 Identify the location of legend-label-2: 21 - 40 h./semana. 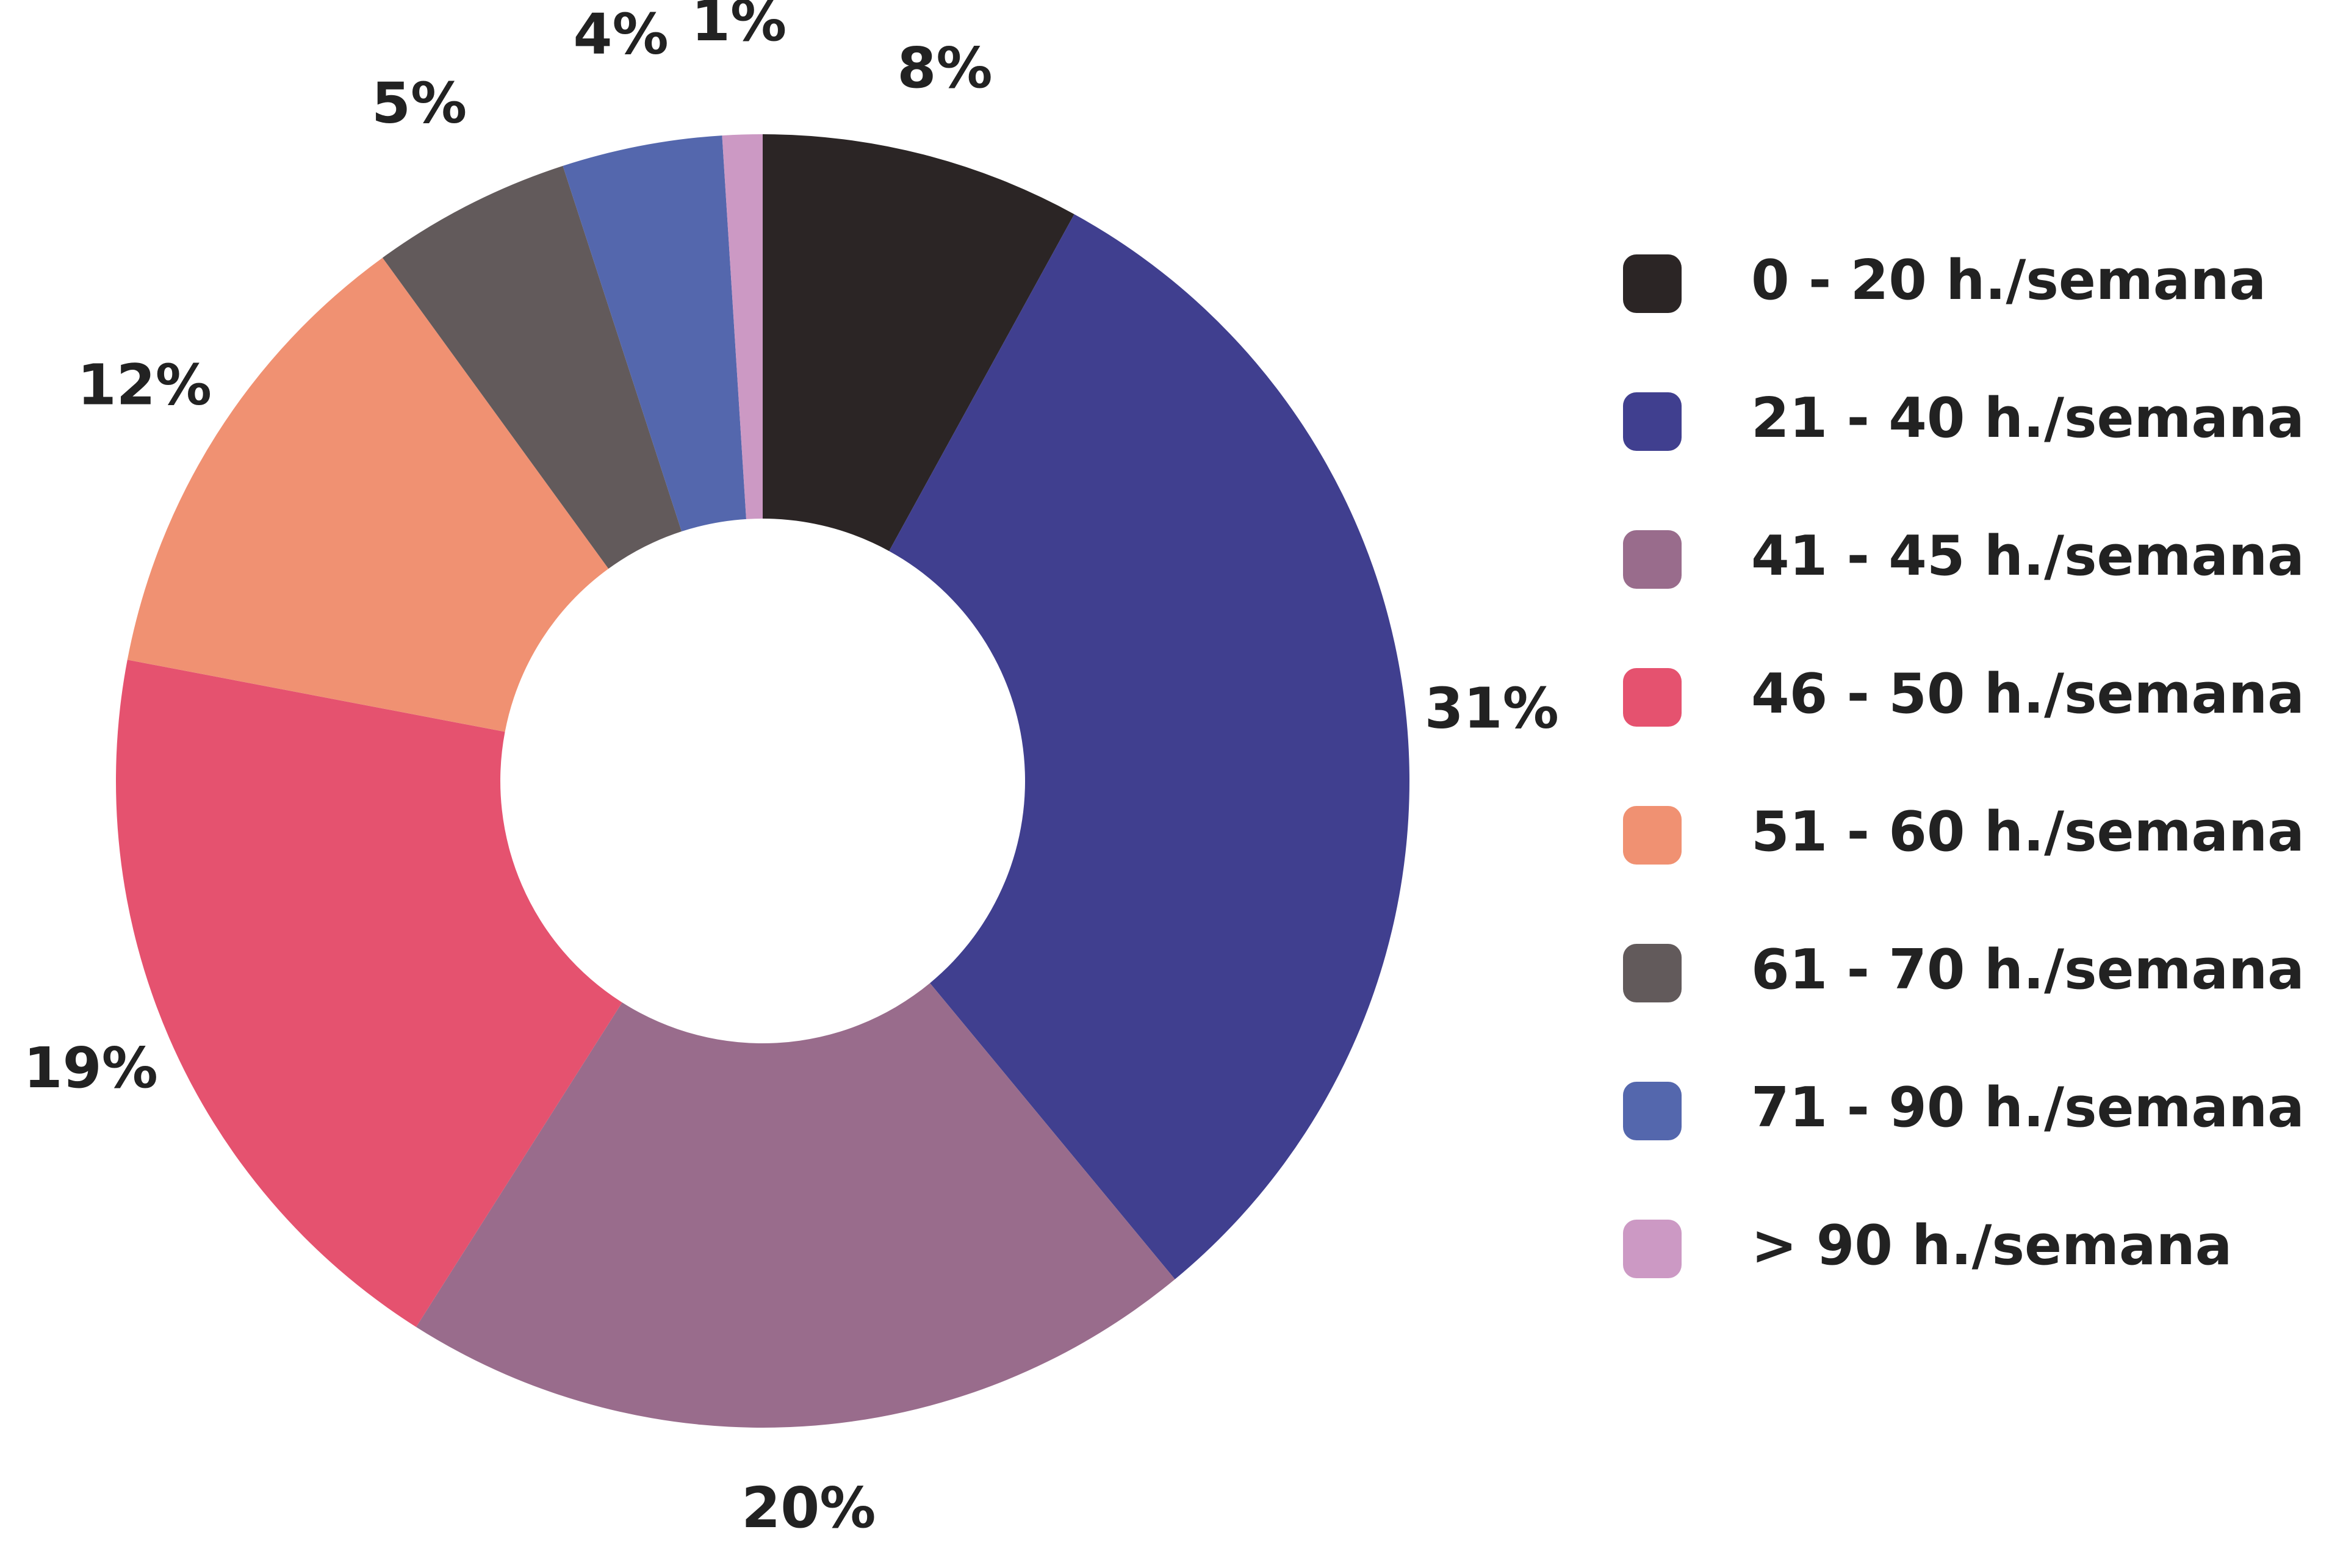
(2028, 418).